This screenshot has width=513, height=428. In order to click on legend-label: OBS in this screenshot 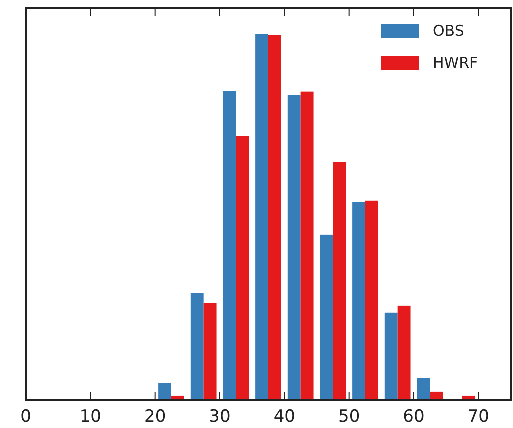, I will do `click(448, 31)`.